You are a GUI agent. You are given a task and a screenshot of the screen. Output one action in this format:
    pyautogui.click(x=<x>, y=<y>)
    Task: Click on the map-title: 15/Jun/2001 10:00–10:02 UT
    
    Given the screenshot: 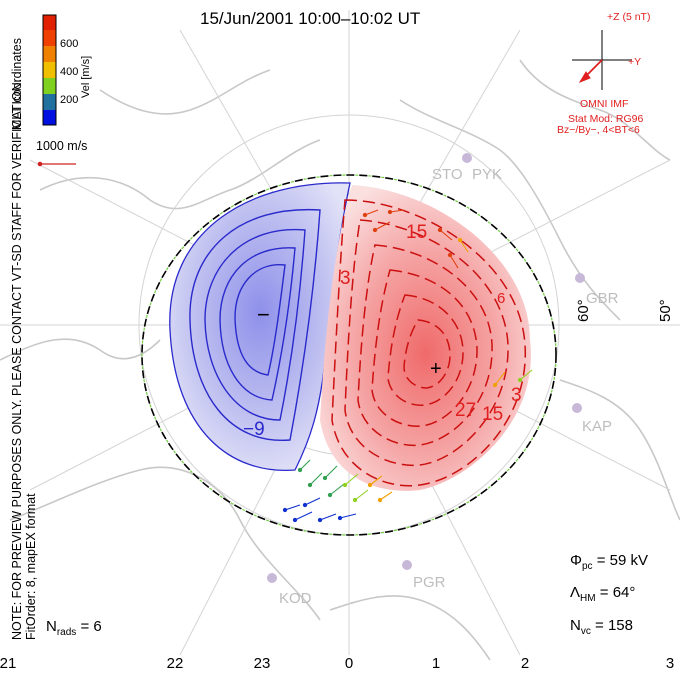 What is the action you would take?
    pyautogui.click(x=310, y=18)
    